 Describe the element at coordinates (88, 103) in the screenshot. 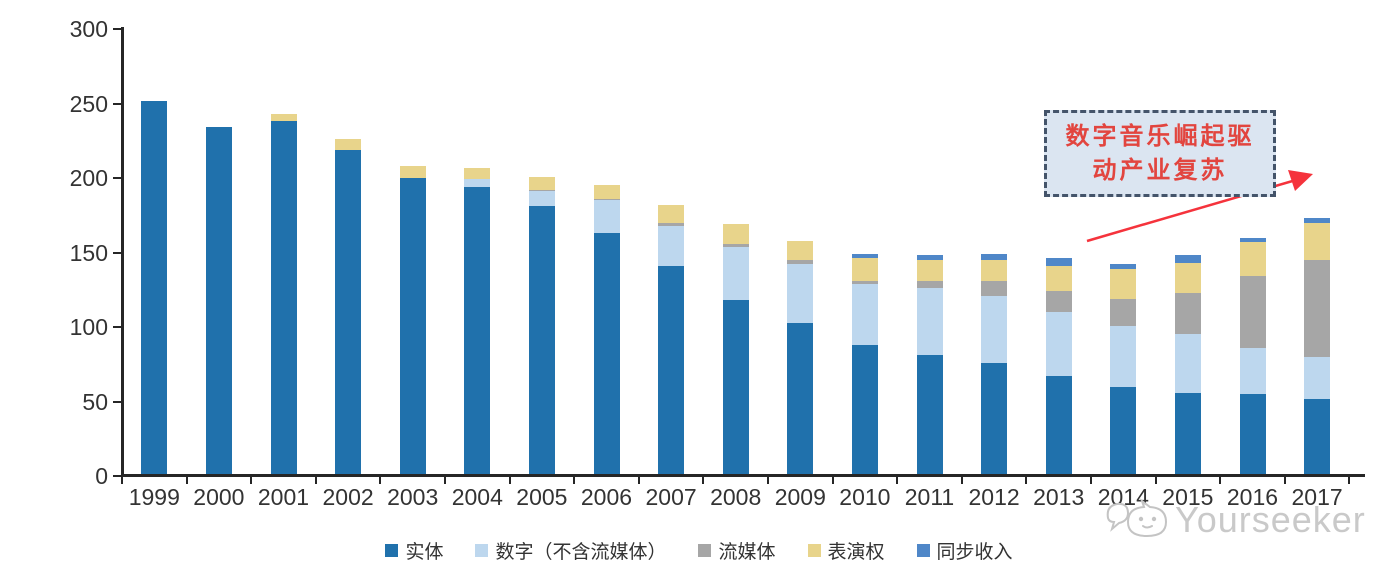

I see `y-axis-tick-label: 250` at that location.